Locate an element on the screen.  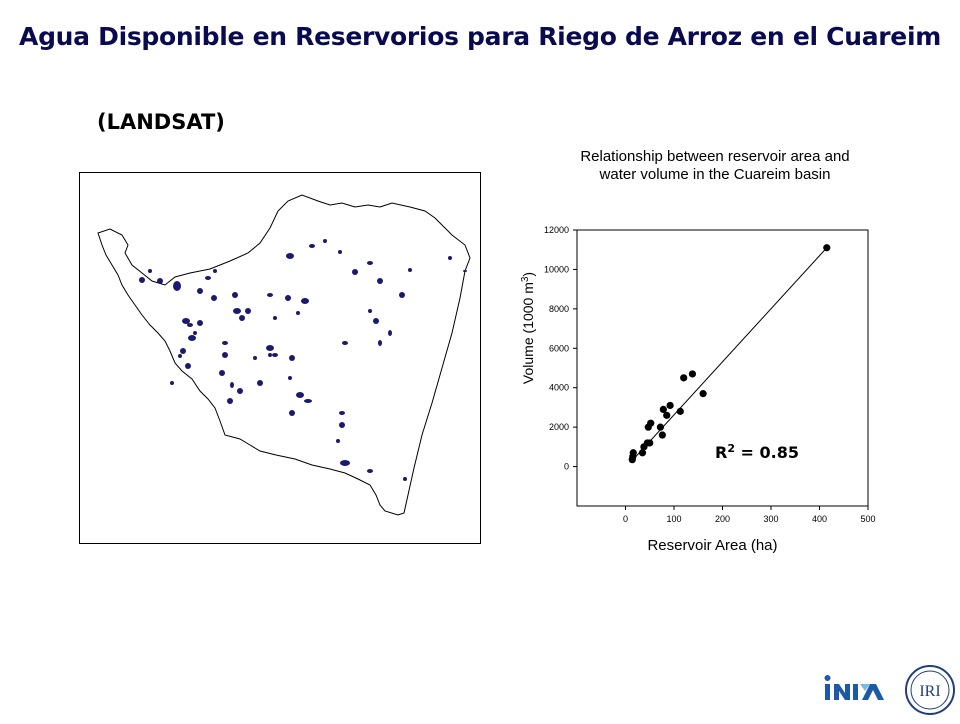
x-tick-label: 0 is located at coordinates (625, 519).